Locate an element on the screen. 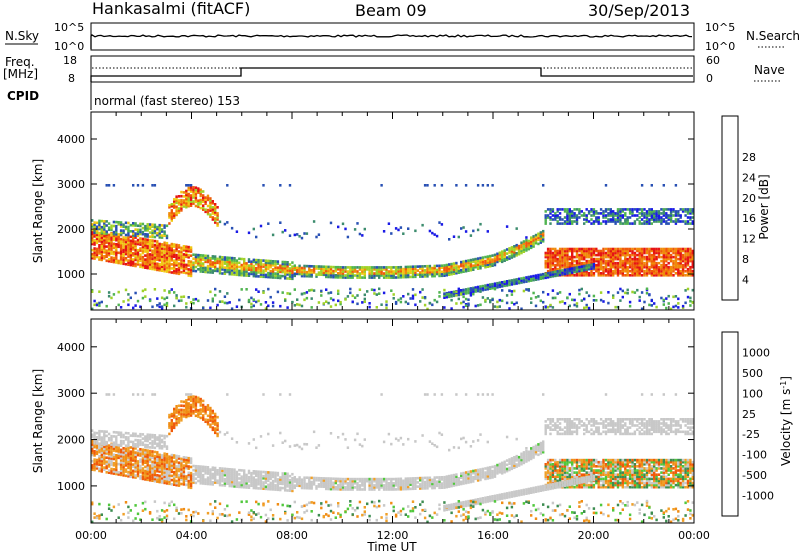 Image resolution: width=800 pixels, height=554 pixels. beam-title: Beam 09 is located at coordinates (391, 10).